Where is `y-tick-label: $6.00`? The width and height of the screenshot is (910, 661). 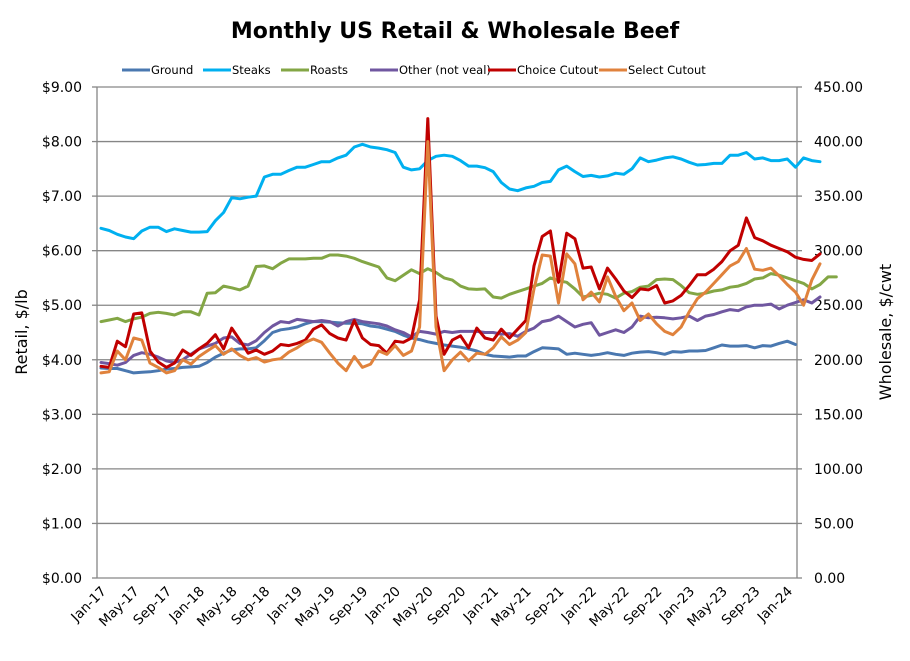
y-tick-label: $6.00 is located at coordinates (62, 252).